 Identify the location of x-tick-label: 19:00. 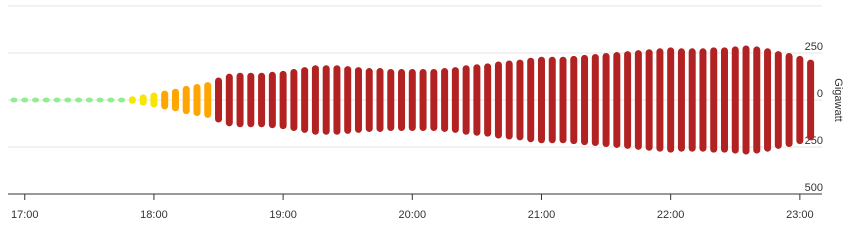
(283, 215).